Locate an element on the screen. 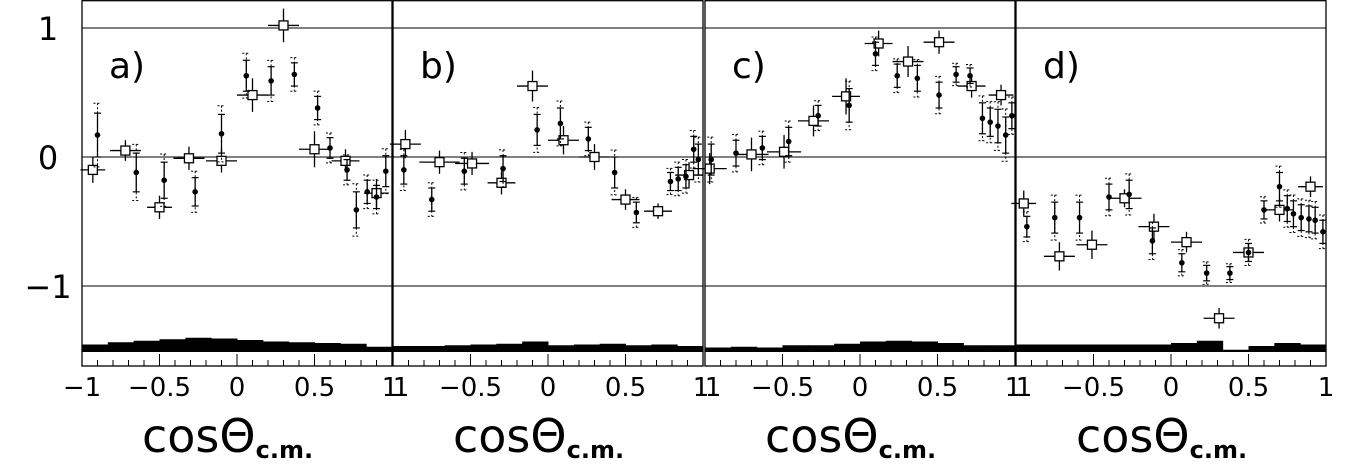  panel-label: b) is located at coordinates (438, 66).